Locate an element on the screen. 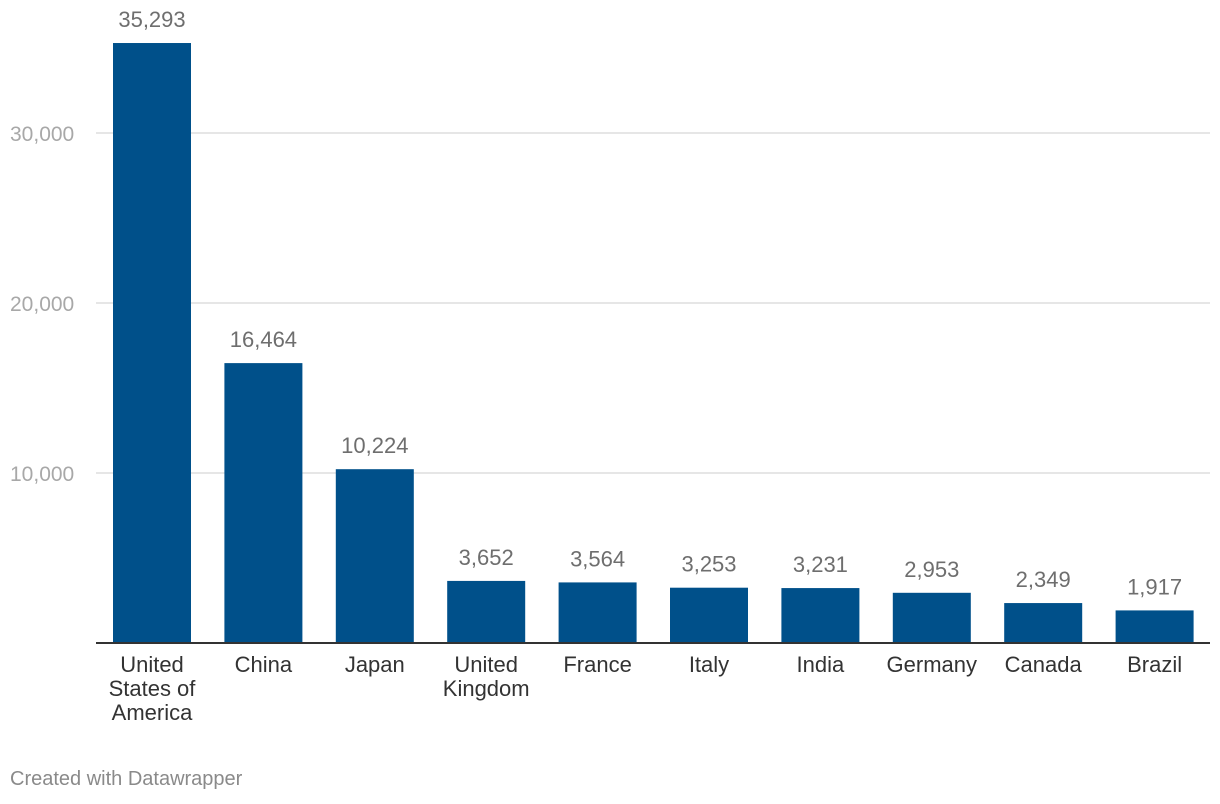 The height and width of the screenshot is (804, 1220). category-label-line: Kingdom is located at coordinates (486, 688).